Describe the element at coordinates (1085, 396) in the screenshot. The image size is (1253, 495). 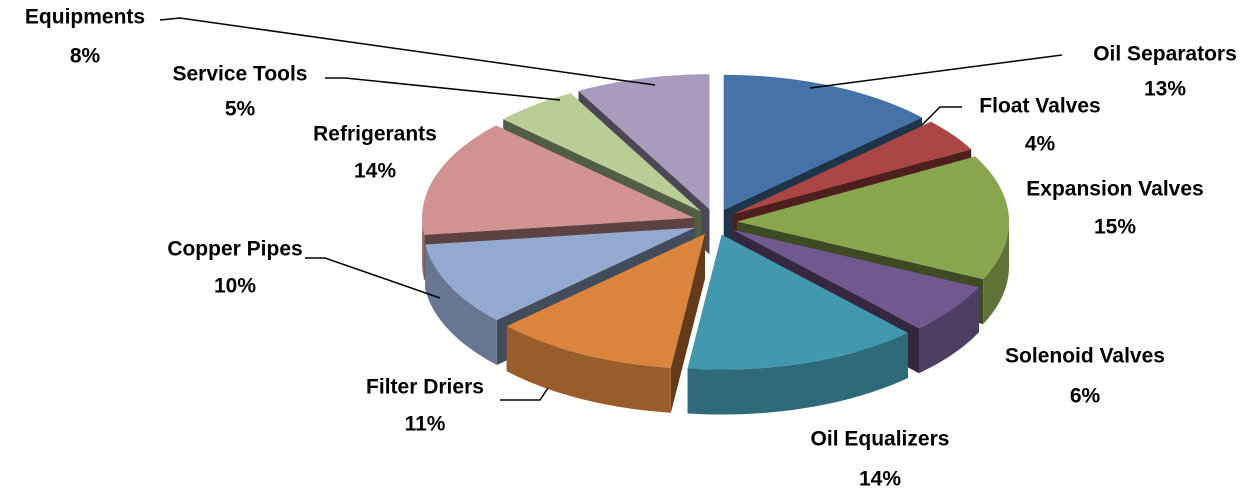
I see `slice-value: 6%` at that location.